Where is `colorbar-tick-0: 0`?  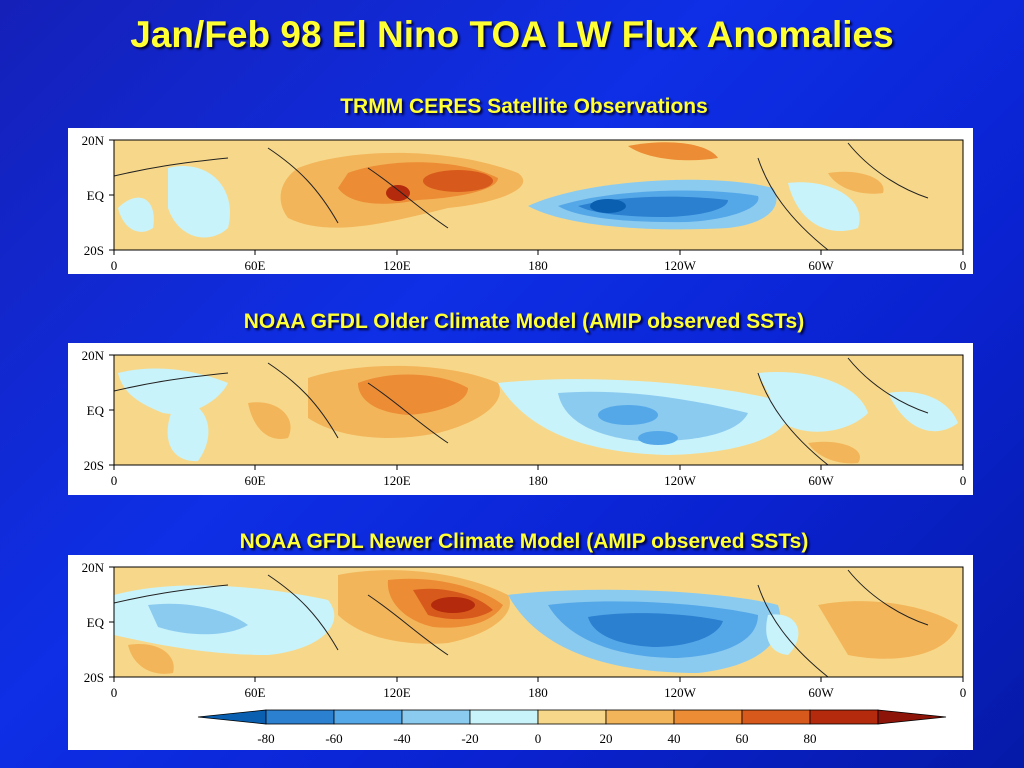
colorbar-tick-0: 0 is located at coordinates (538, 738).